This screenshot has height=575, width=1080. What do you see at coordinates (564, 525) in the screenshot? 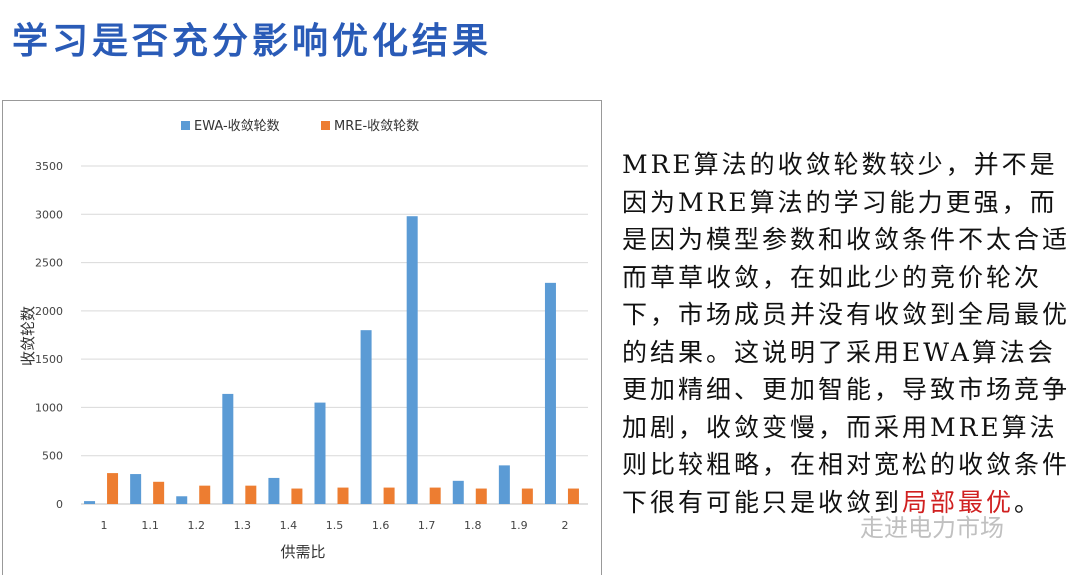
I see `x-tick-label: 2` at bounding box center [564, 525].